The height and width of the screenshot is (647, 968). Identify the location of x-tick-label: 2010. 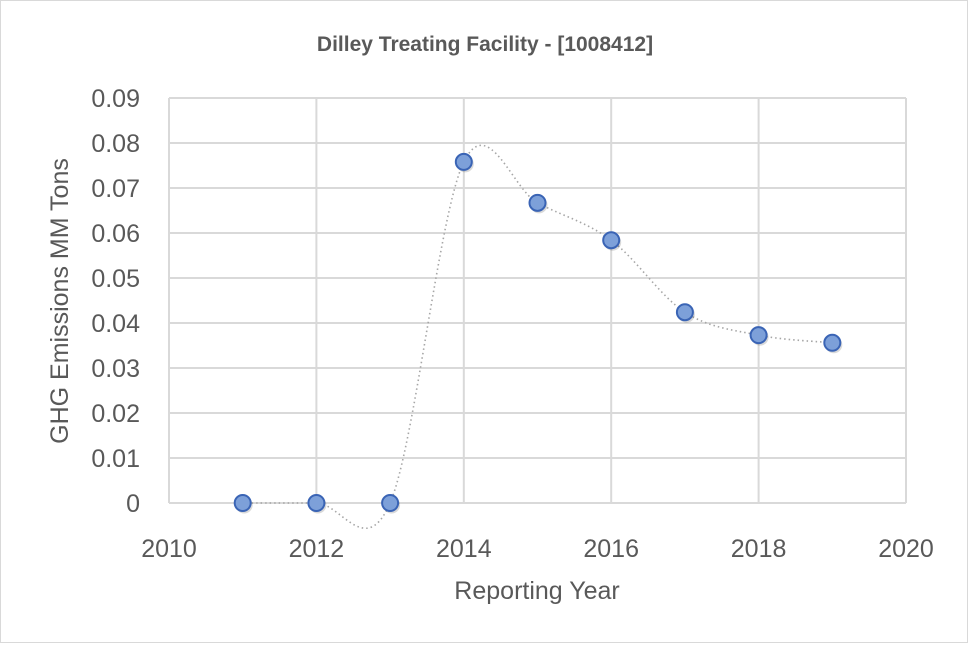
(169, 549).